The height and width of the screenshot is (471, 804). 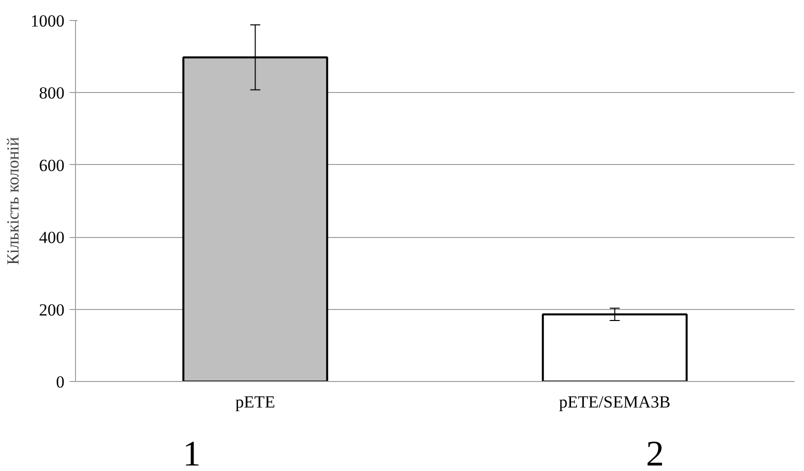 I want to click on y-tick-label: 800, so click(x=51, y=93).